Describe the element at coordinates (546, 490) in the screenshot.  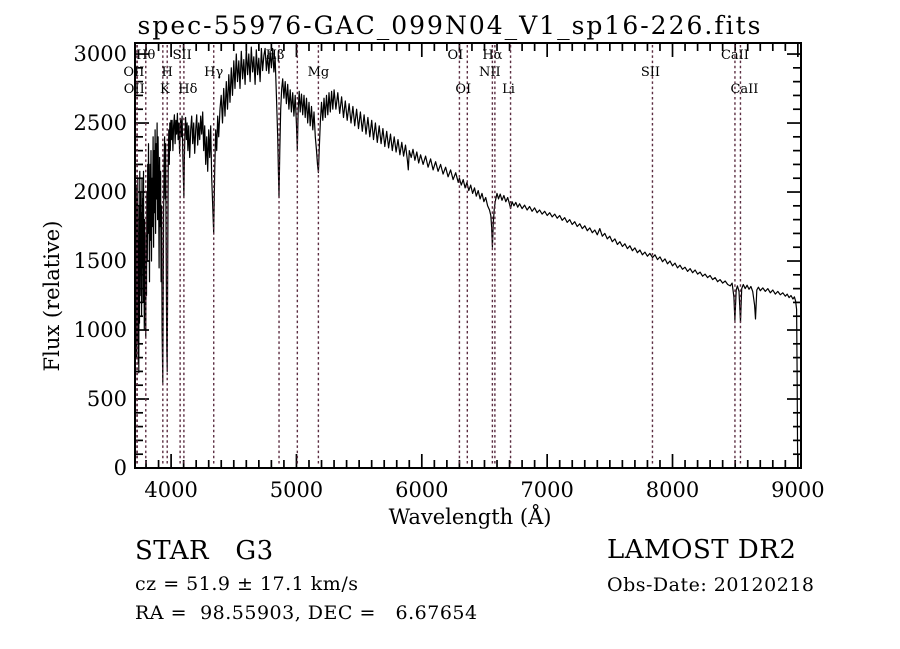
I see `x-tick-label: 7000` at that location.